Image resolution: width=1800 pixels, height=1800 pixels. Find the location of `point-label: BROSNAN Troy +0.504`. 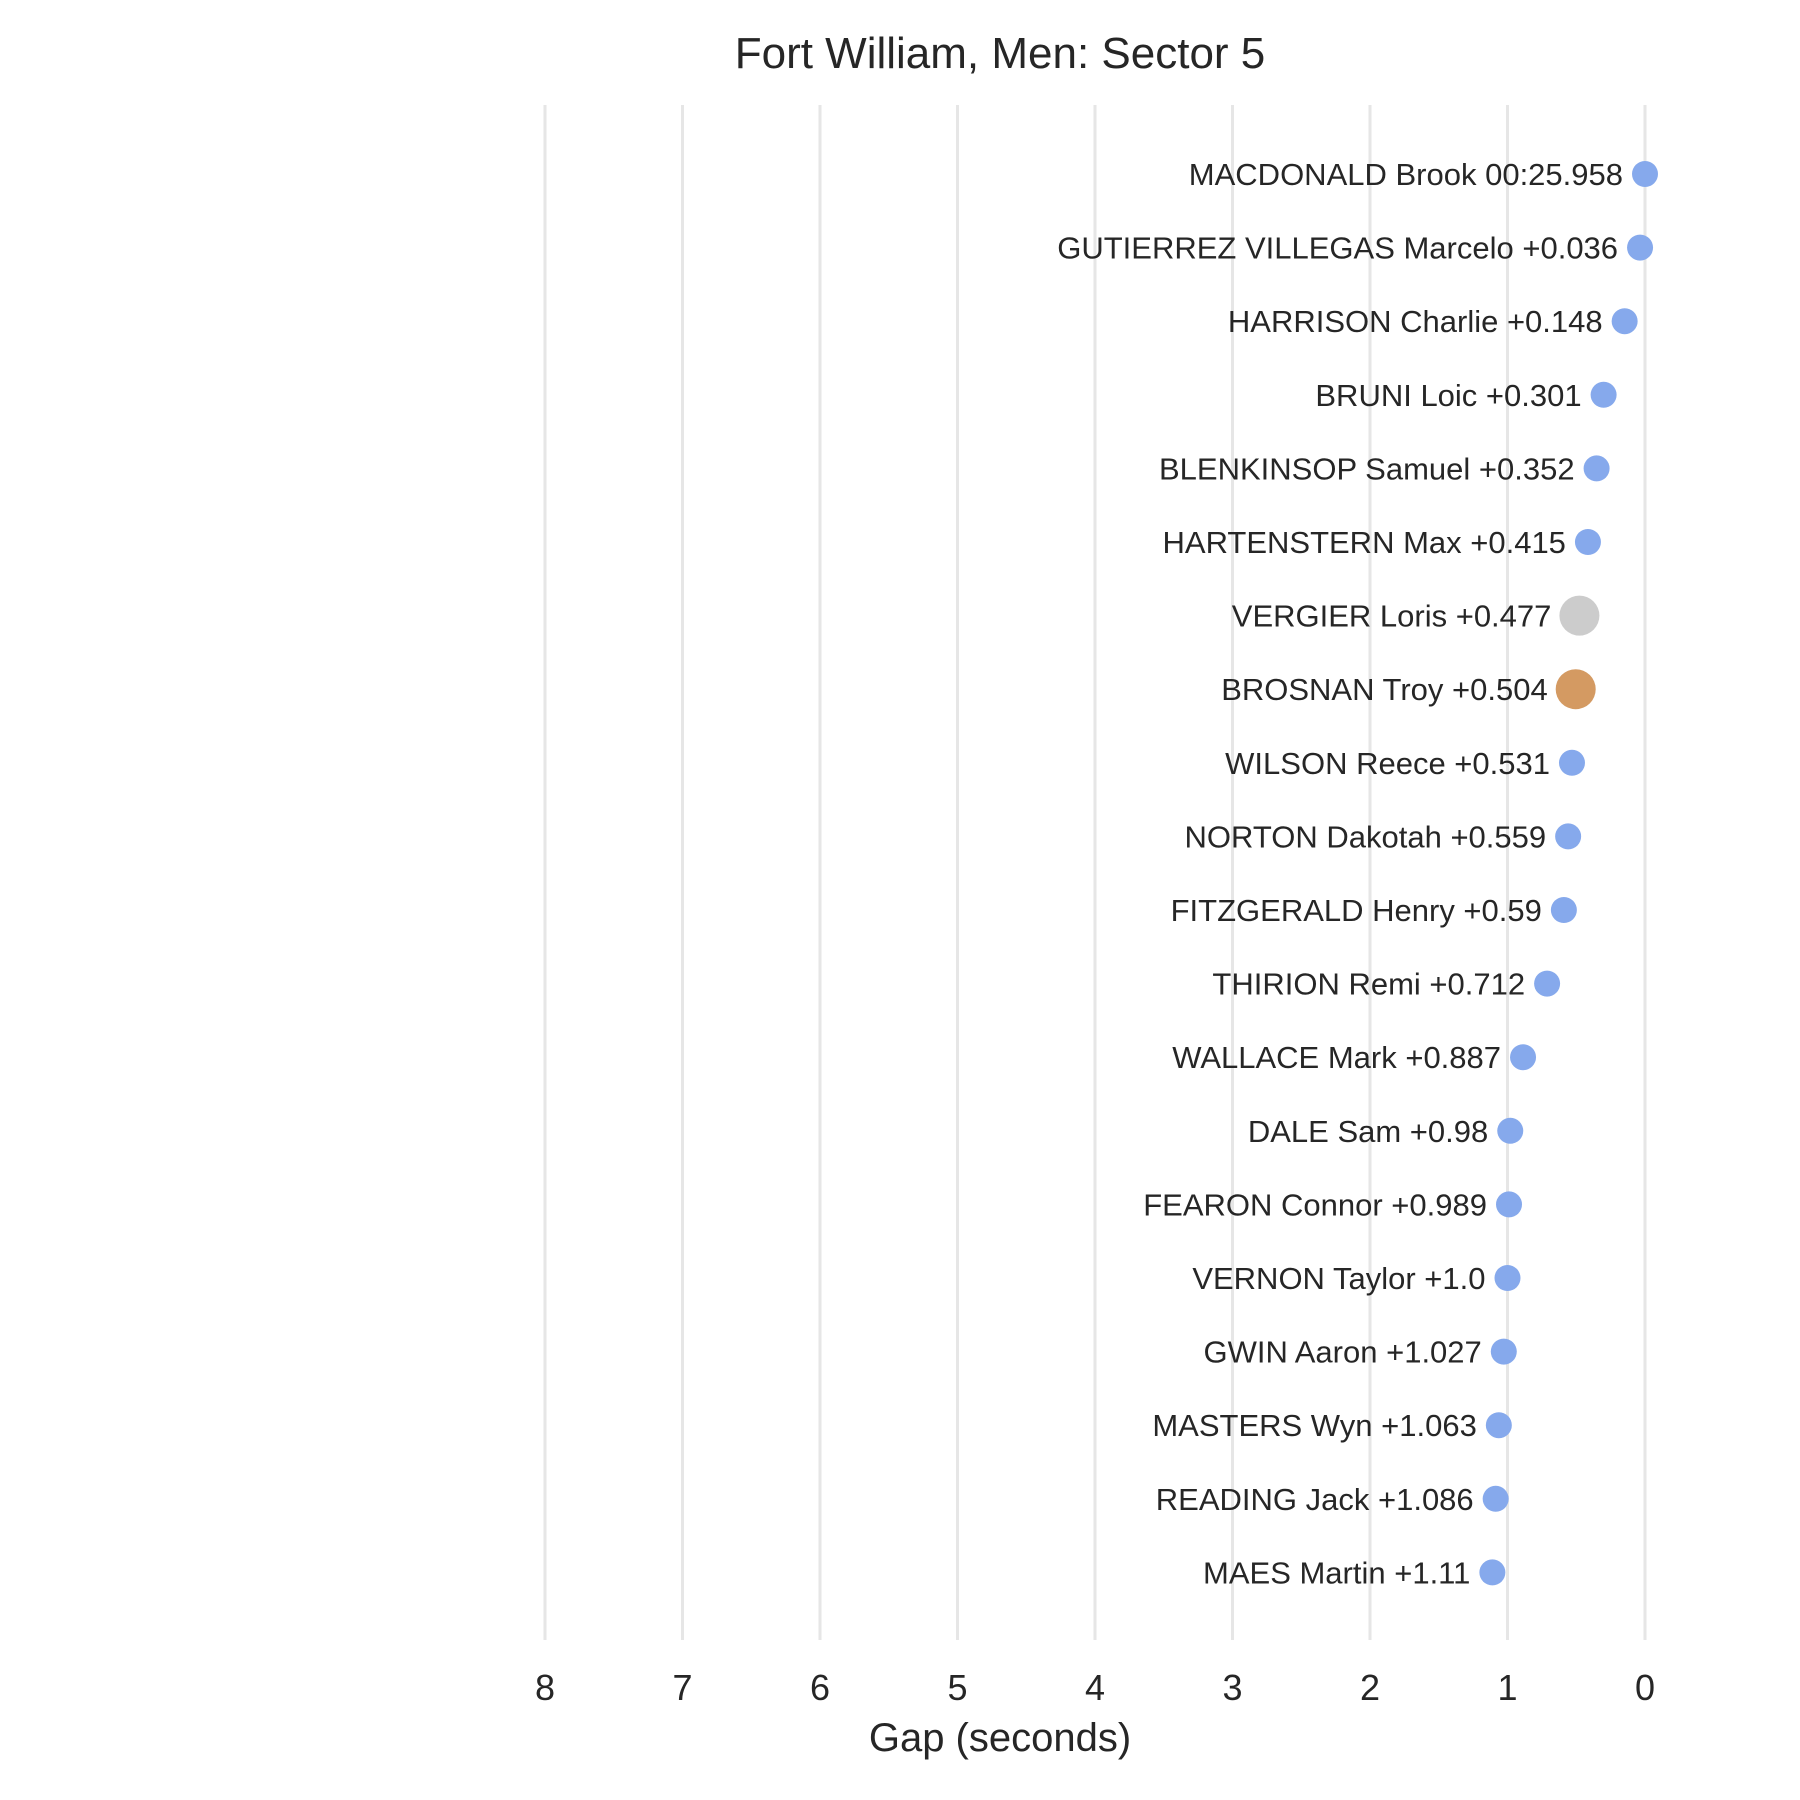

point-label: BROSNAN Troy +0.504 is located at coordinates (1384, 689).